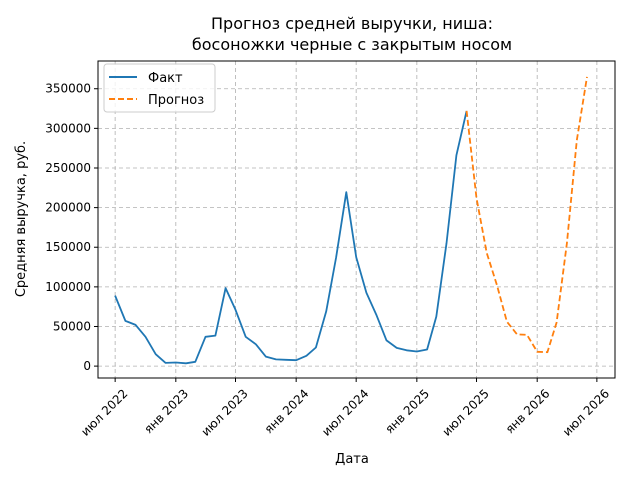  What do you see at coordinates (352, 23) in the screenshot?
I see `chart-title-line-1: Прогноз средней выручки, ниша:` at bounding box center [352, 23].